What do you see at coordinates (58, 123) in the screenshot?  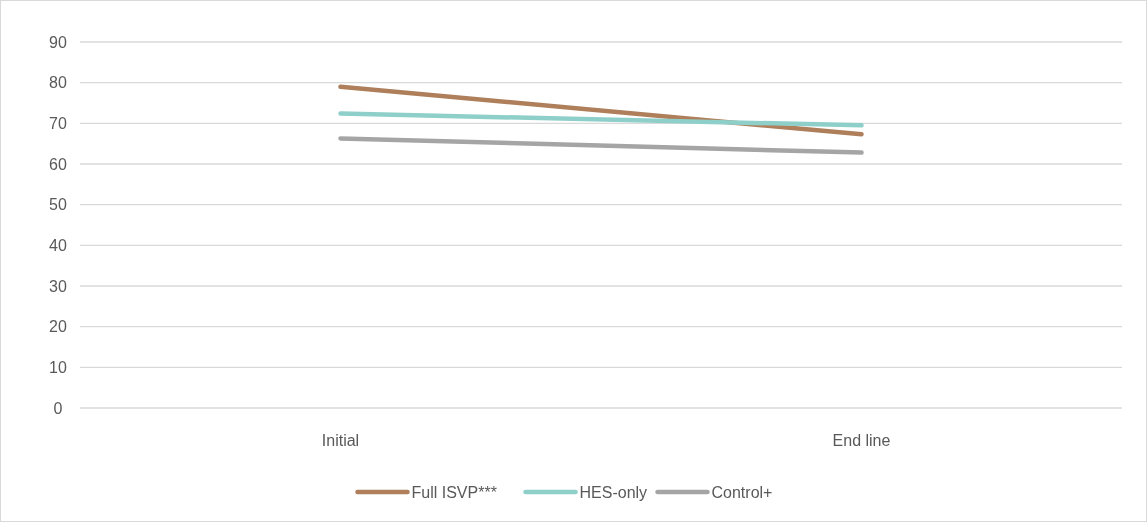 I see `y-tick-label: 70` at bounding box center [58, 123].